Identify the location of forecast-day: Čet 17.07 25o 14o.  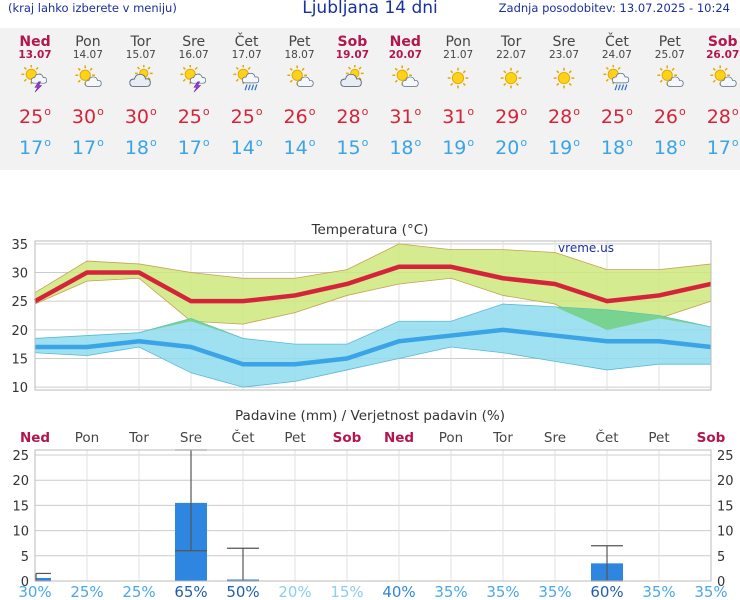
(247, 93).